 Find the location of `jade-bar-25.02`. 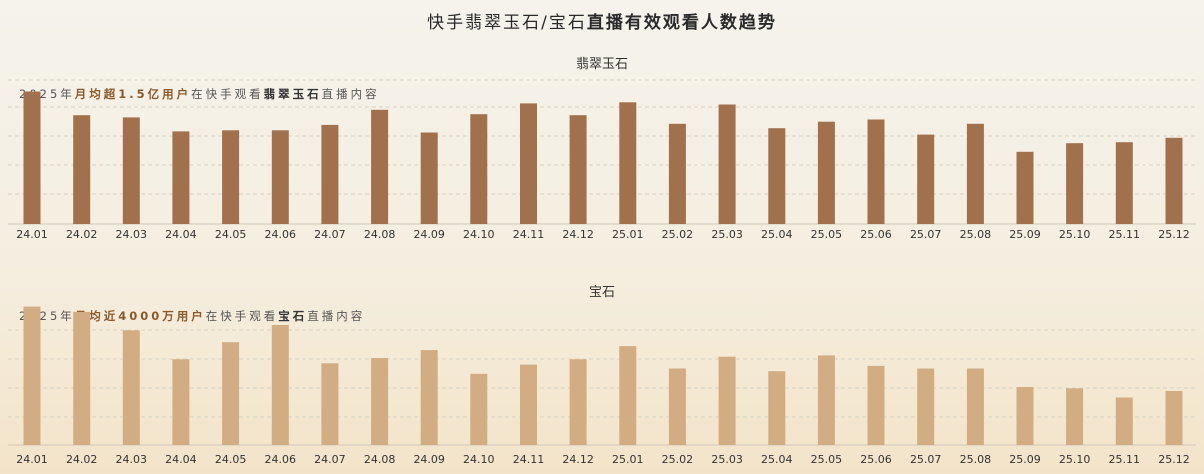

jade-bar-25.02 is located at coordinates (677, 173).